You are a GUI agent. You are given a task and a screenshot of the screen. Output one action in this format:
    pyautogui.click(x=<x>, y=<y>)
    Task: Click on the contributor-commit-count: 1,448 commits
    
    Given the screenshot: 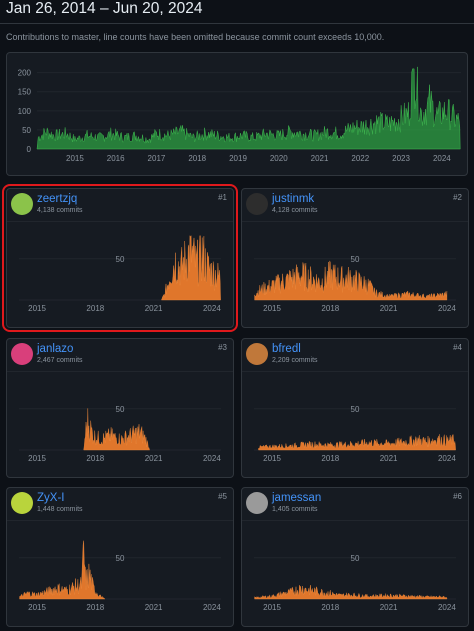 What is the action you would take?
    pyautogui.click(x=60, y=509)
    